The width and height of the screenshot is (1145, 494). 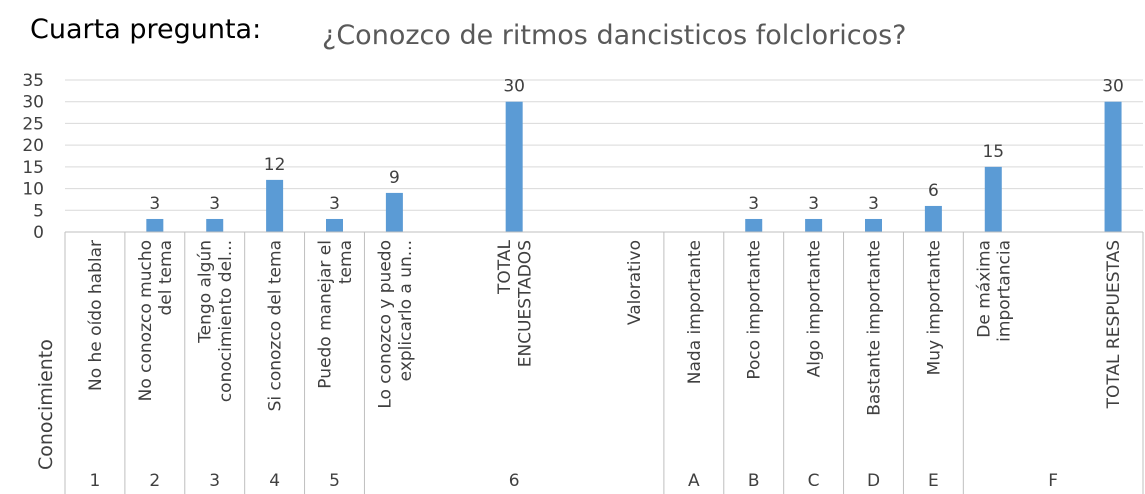 I want to click on group-label: D, so click(x=873, y=481).